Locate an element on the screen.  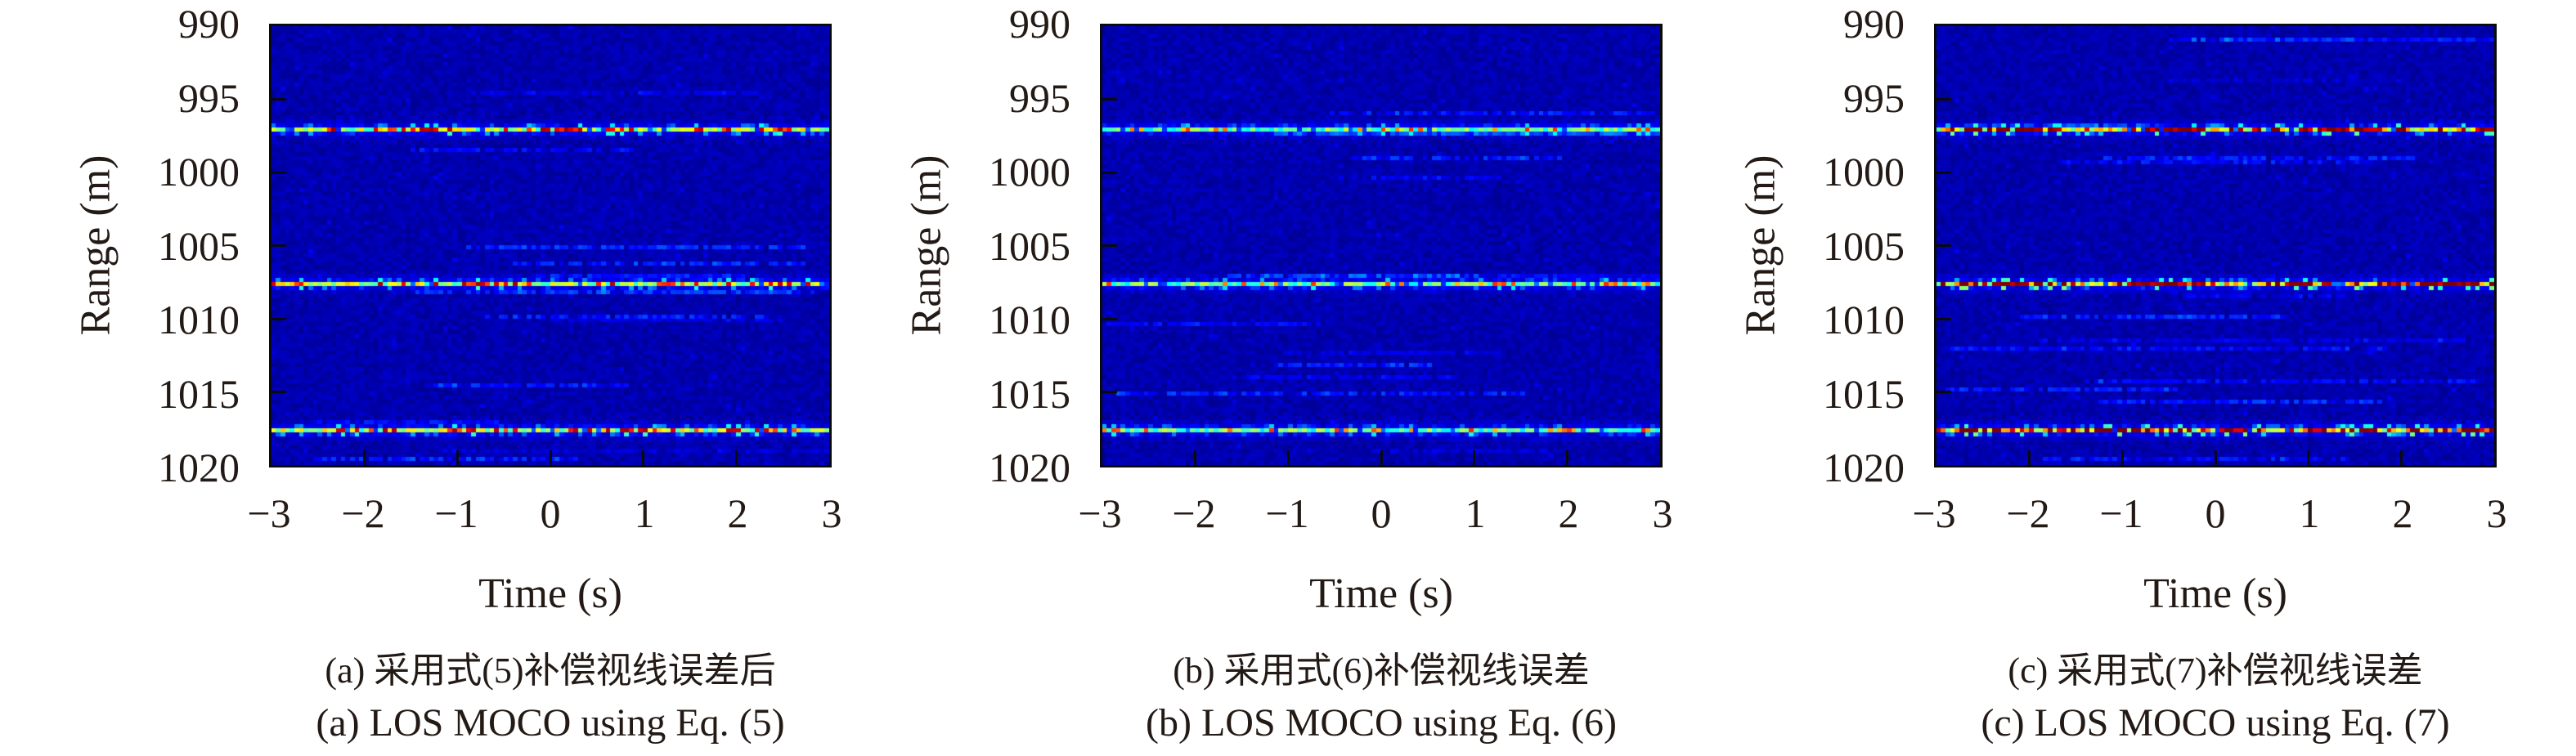
caption-zh-a: (a) 采用式(5)补偿视线误差后 is located at coordinates (550, 671).